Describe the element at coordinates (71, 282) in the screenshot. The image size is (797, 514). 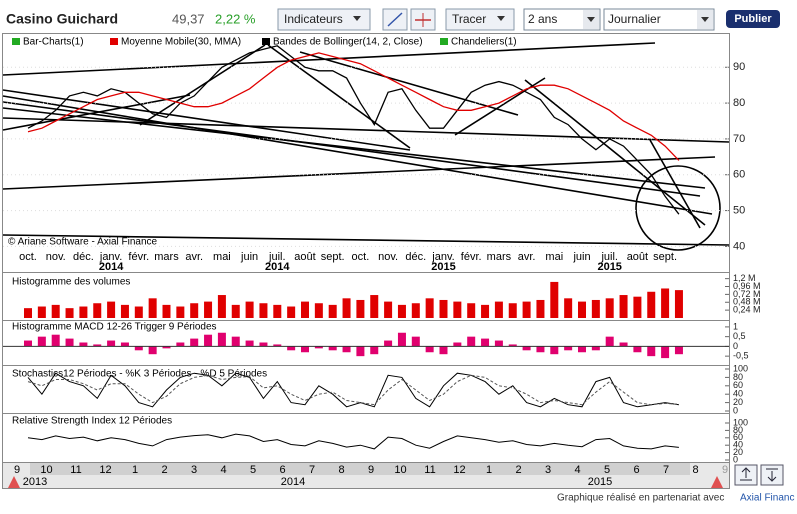
I see `panel-title: Histogramme des volumes` at that location.